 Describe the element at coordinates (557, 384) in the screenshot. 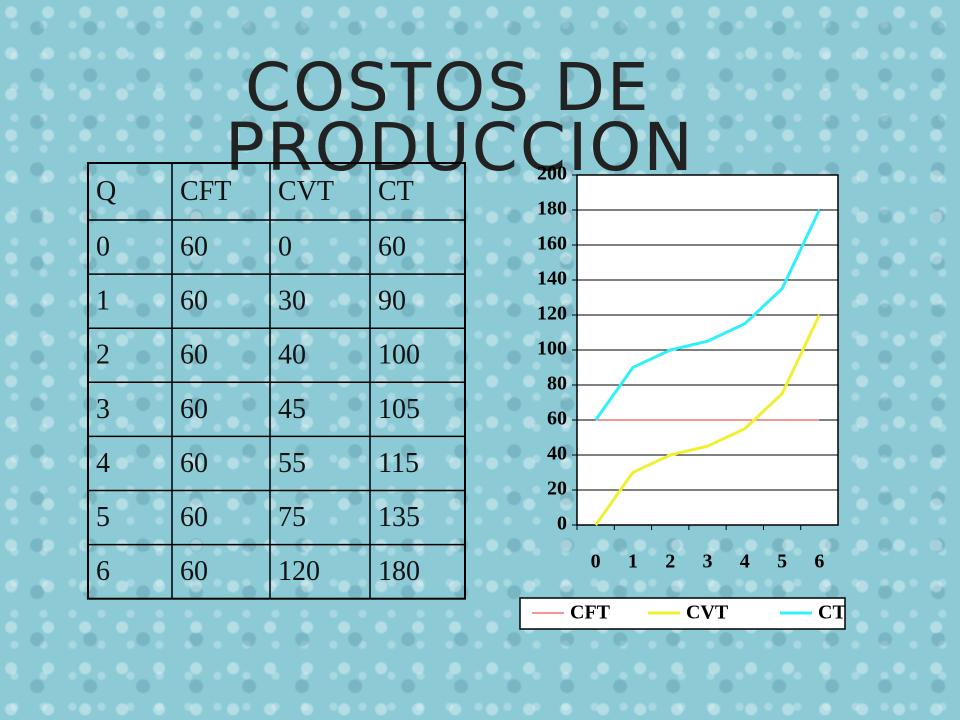

I see `y-tick-label: 80` at that location.